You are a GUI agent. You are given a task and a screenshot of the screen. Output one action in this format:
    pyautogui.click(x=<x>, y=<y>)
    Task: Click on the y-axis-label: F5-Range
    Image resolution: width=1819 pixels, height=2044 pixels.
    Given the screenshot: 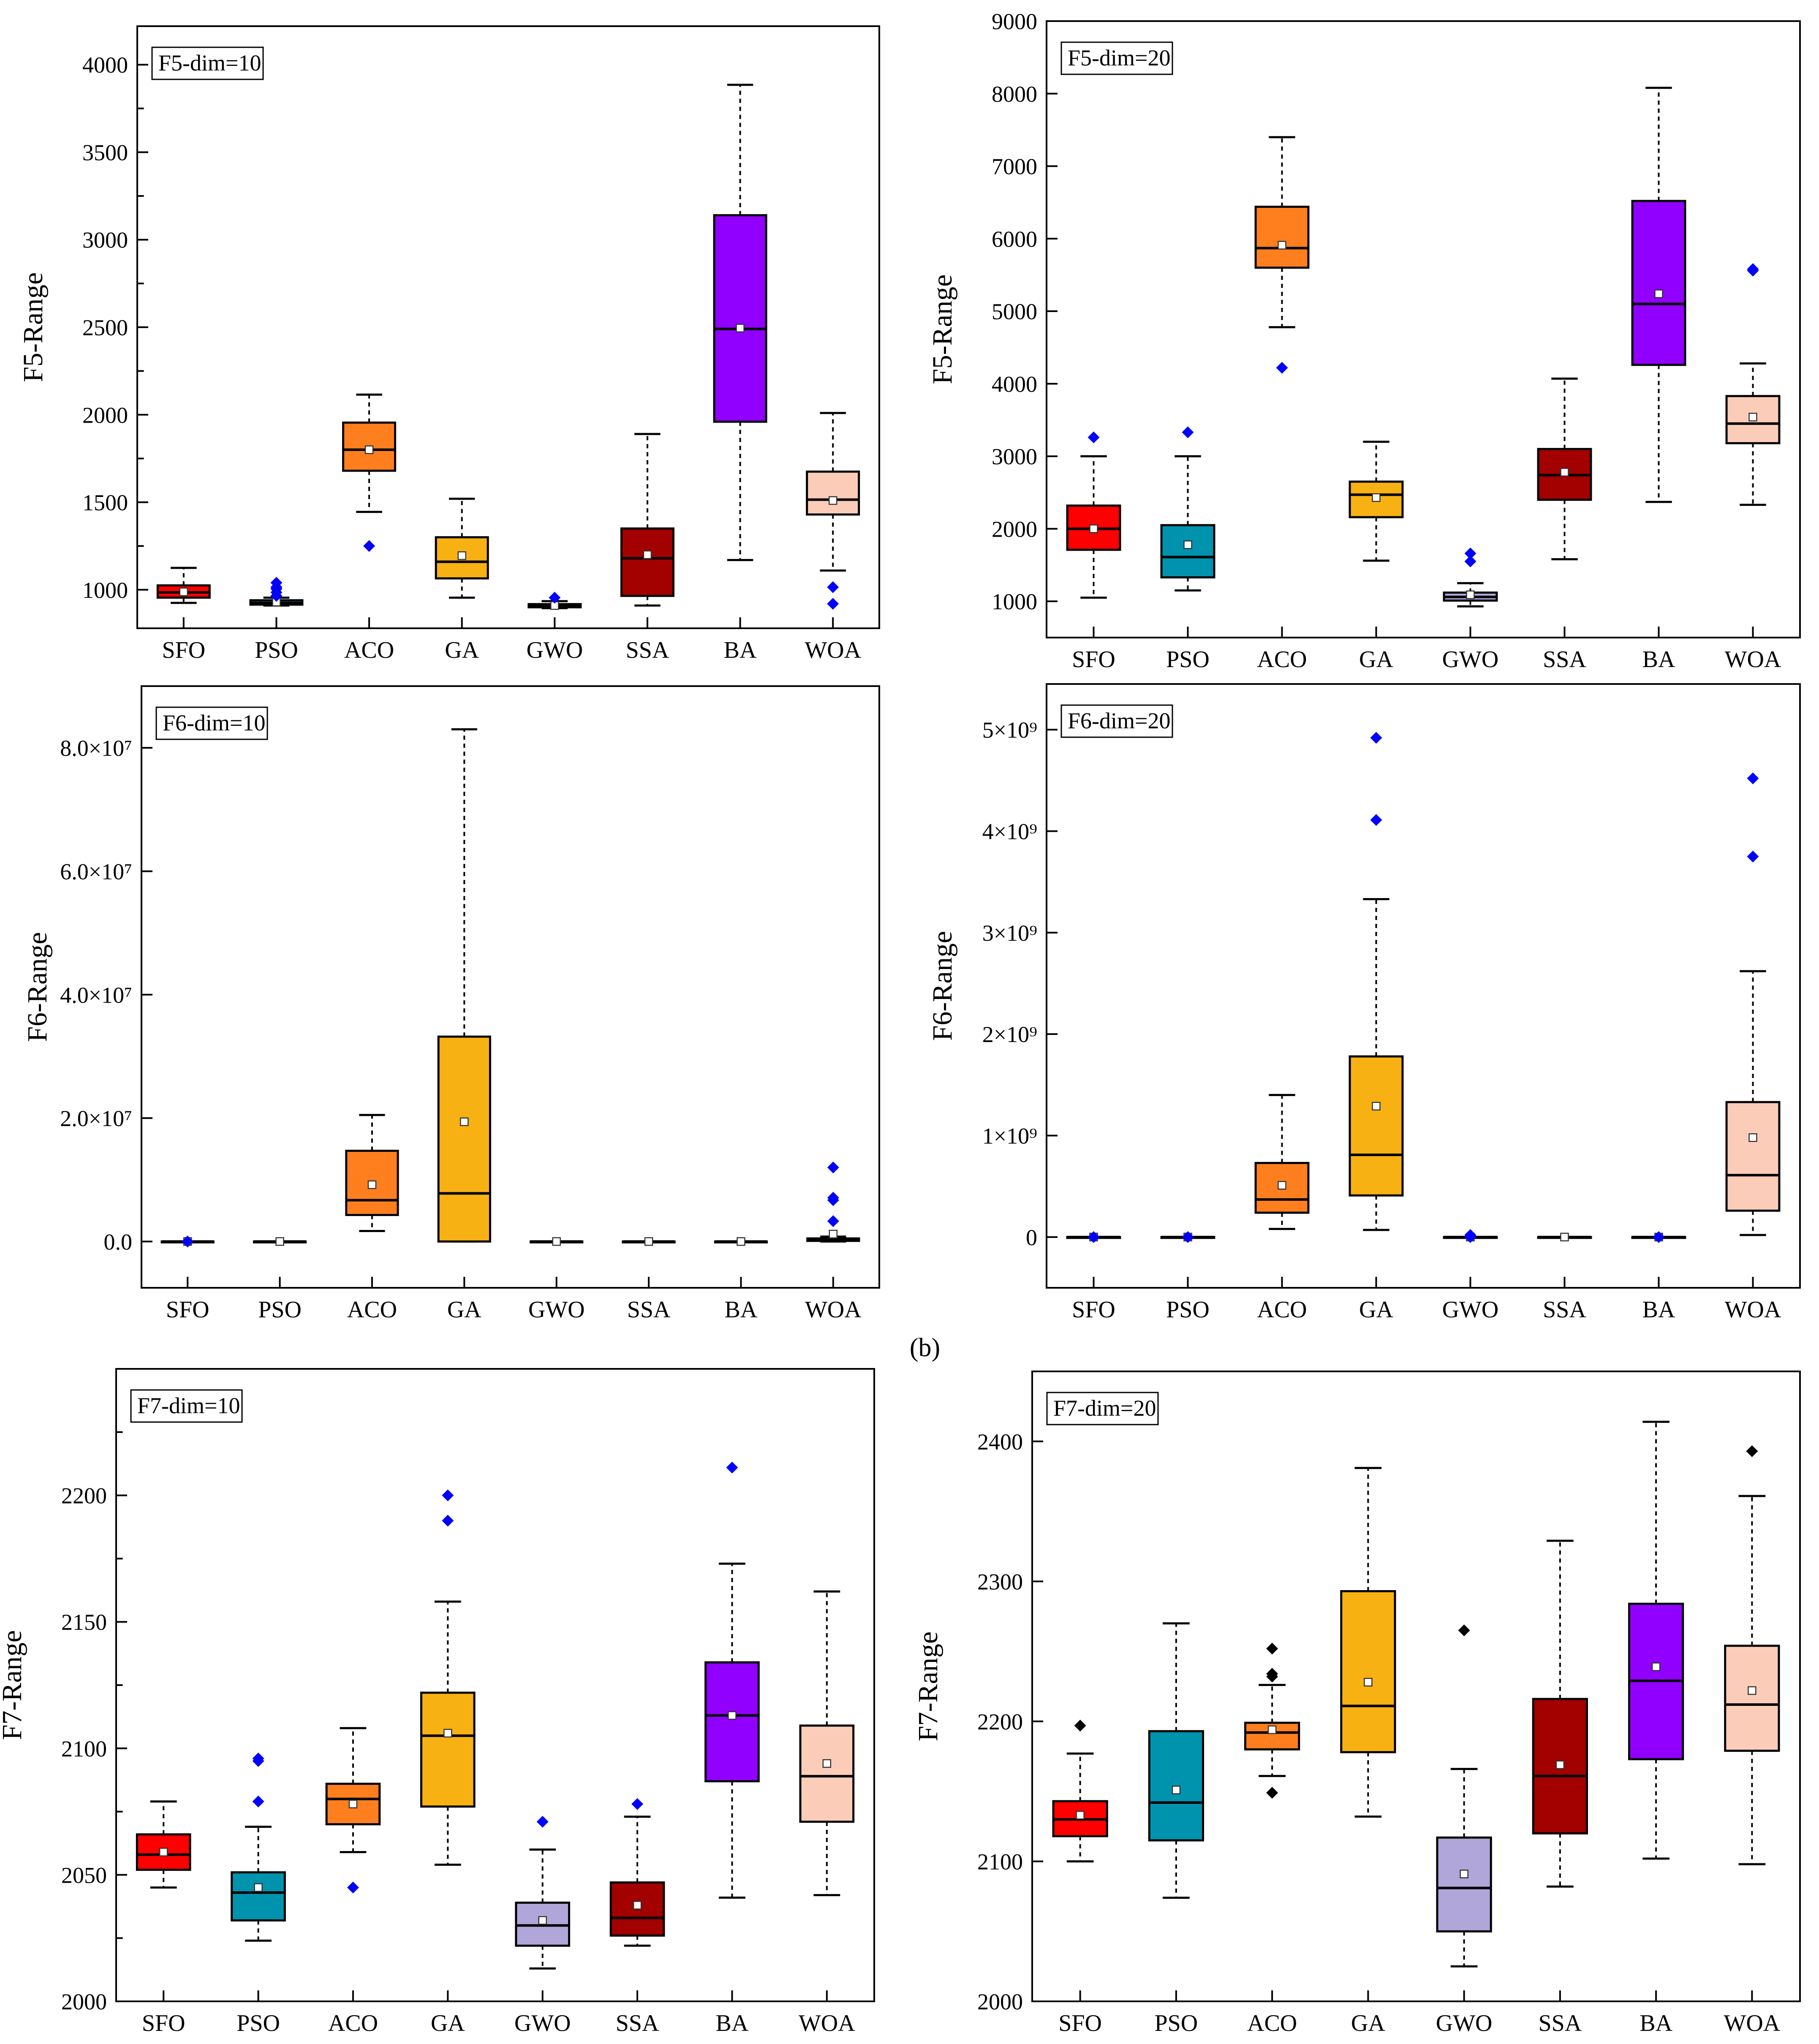 What is the action you would take?
    pyautogui.click(x=943, y=329)
    